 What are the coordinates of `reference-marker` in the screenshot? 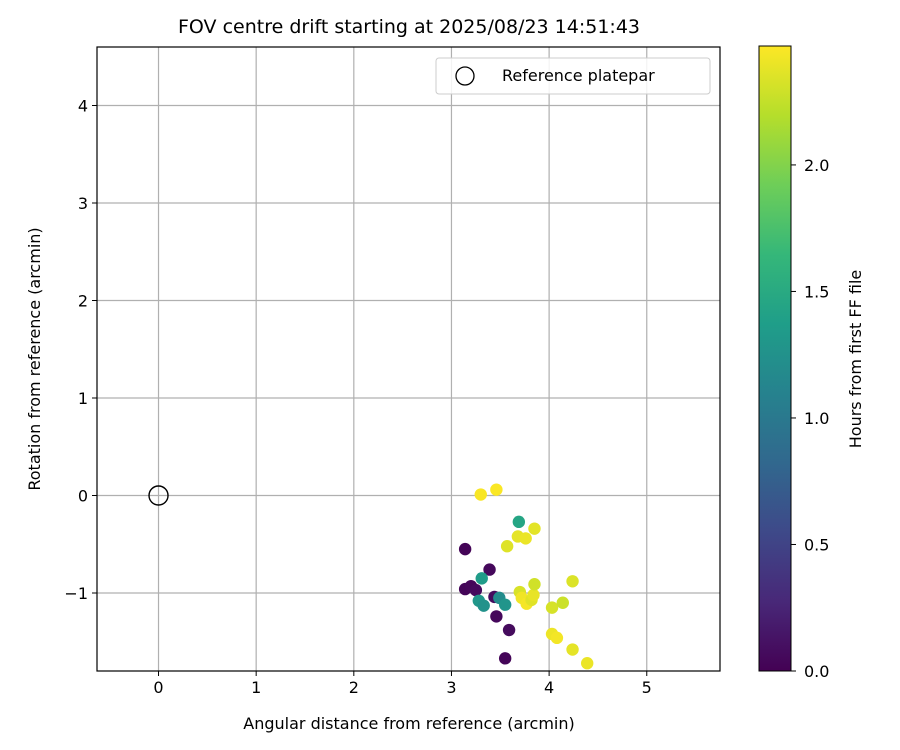 It's located at (158, 495).